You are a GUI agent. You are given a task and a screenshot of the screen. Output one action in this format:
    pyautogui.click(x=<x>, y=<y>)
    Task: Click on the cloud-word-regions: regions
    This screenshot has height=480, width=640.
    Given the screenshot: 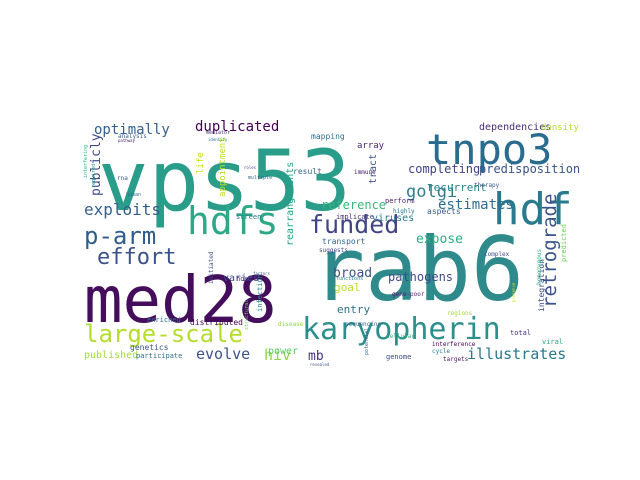 What is the action you would take?
    pyautogui.click(x=460, y=313)
    